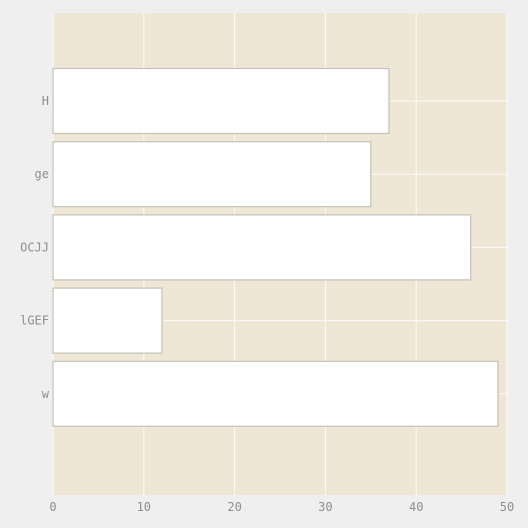 This screenshot has height=528, width=528. Describe the element at coordinates (507, 507) in the screenshot. I see `x-tick-label-5: 50` at that location.